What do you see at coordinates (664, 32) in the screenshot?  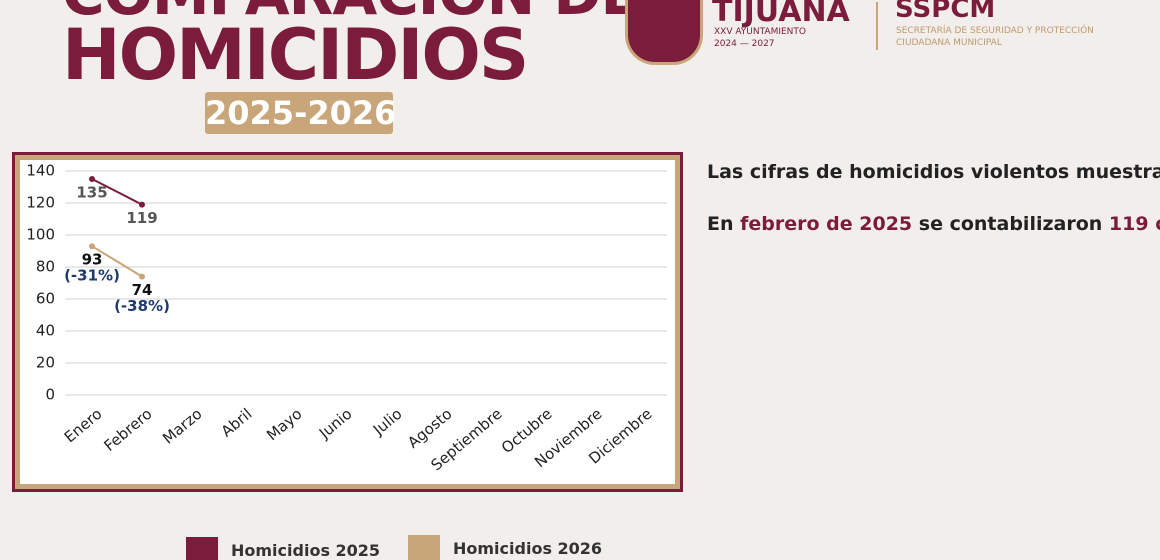 I see `shield-logo` at bounding box center [664, 32].